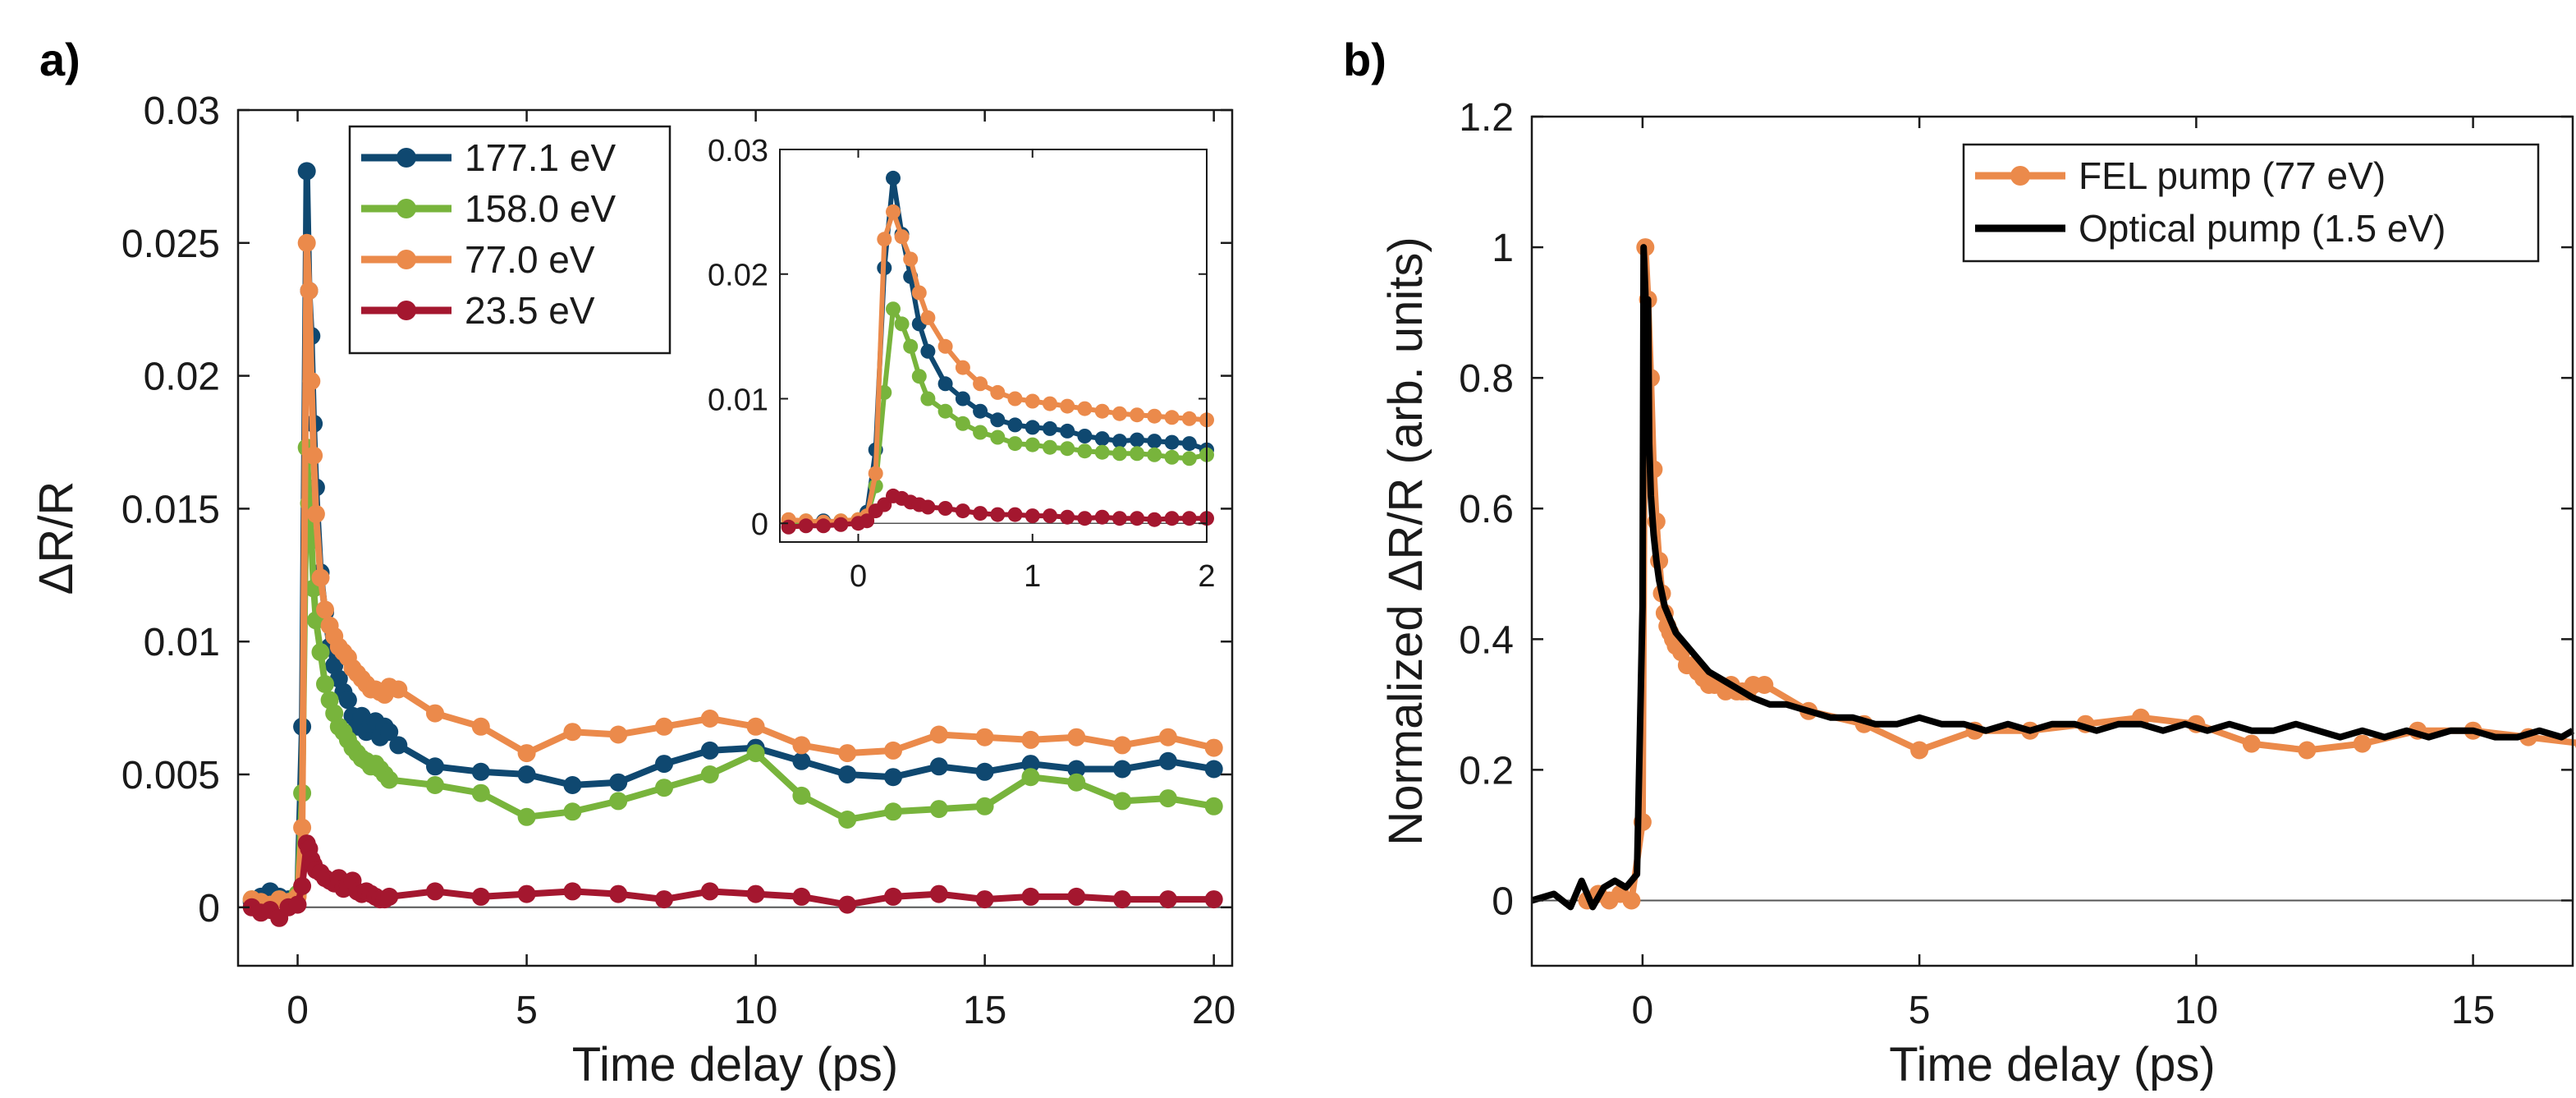  Describe the element at coordinates (2251, 203) in the screenshot. I see `b-legend` at that location.